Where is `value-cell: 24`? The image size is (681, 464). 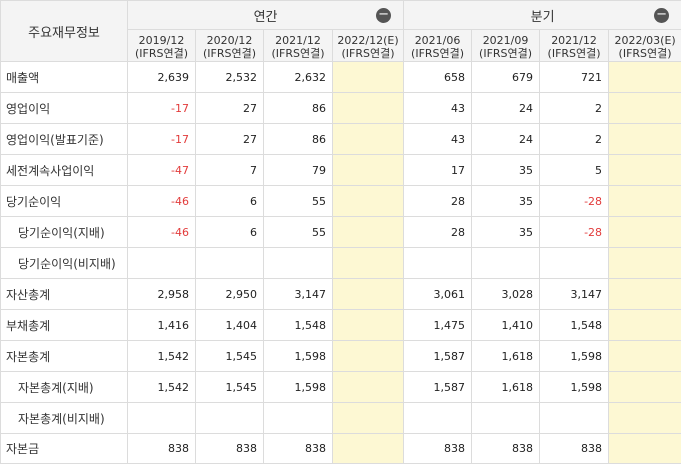
value-cell: 24 is located at coordinates (506, 108).